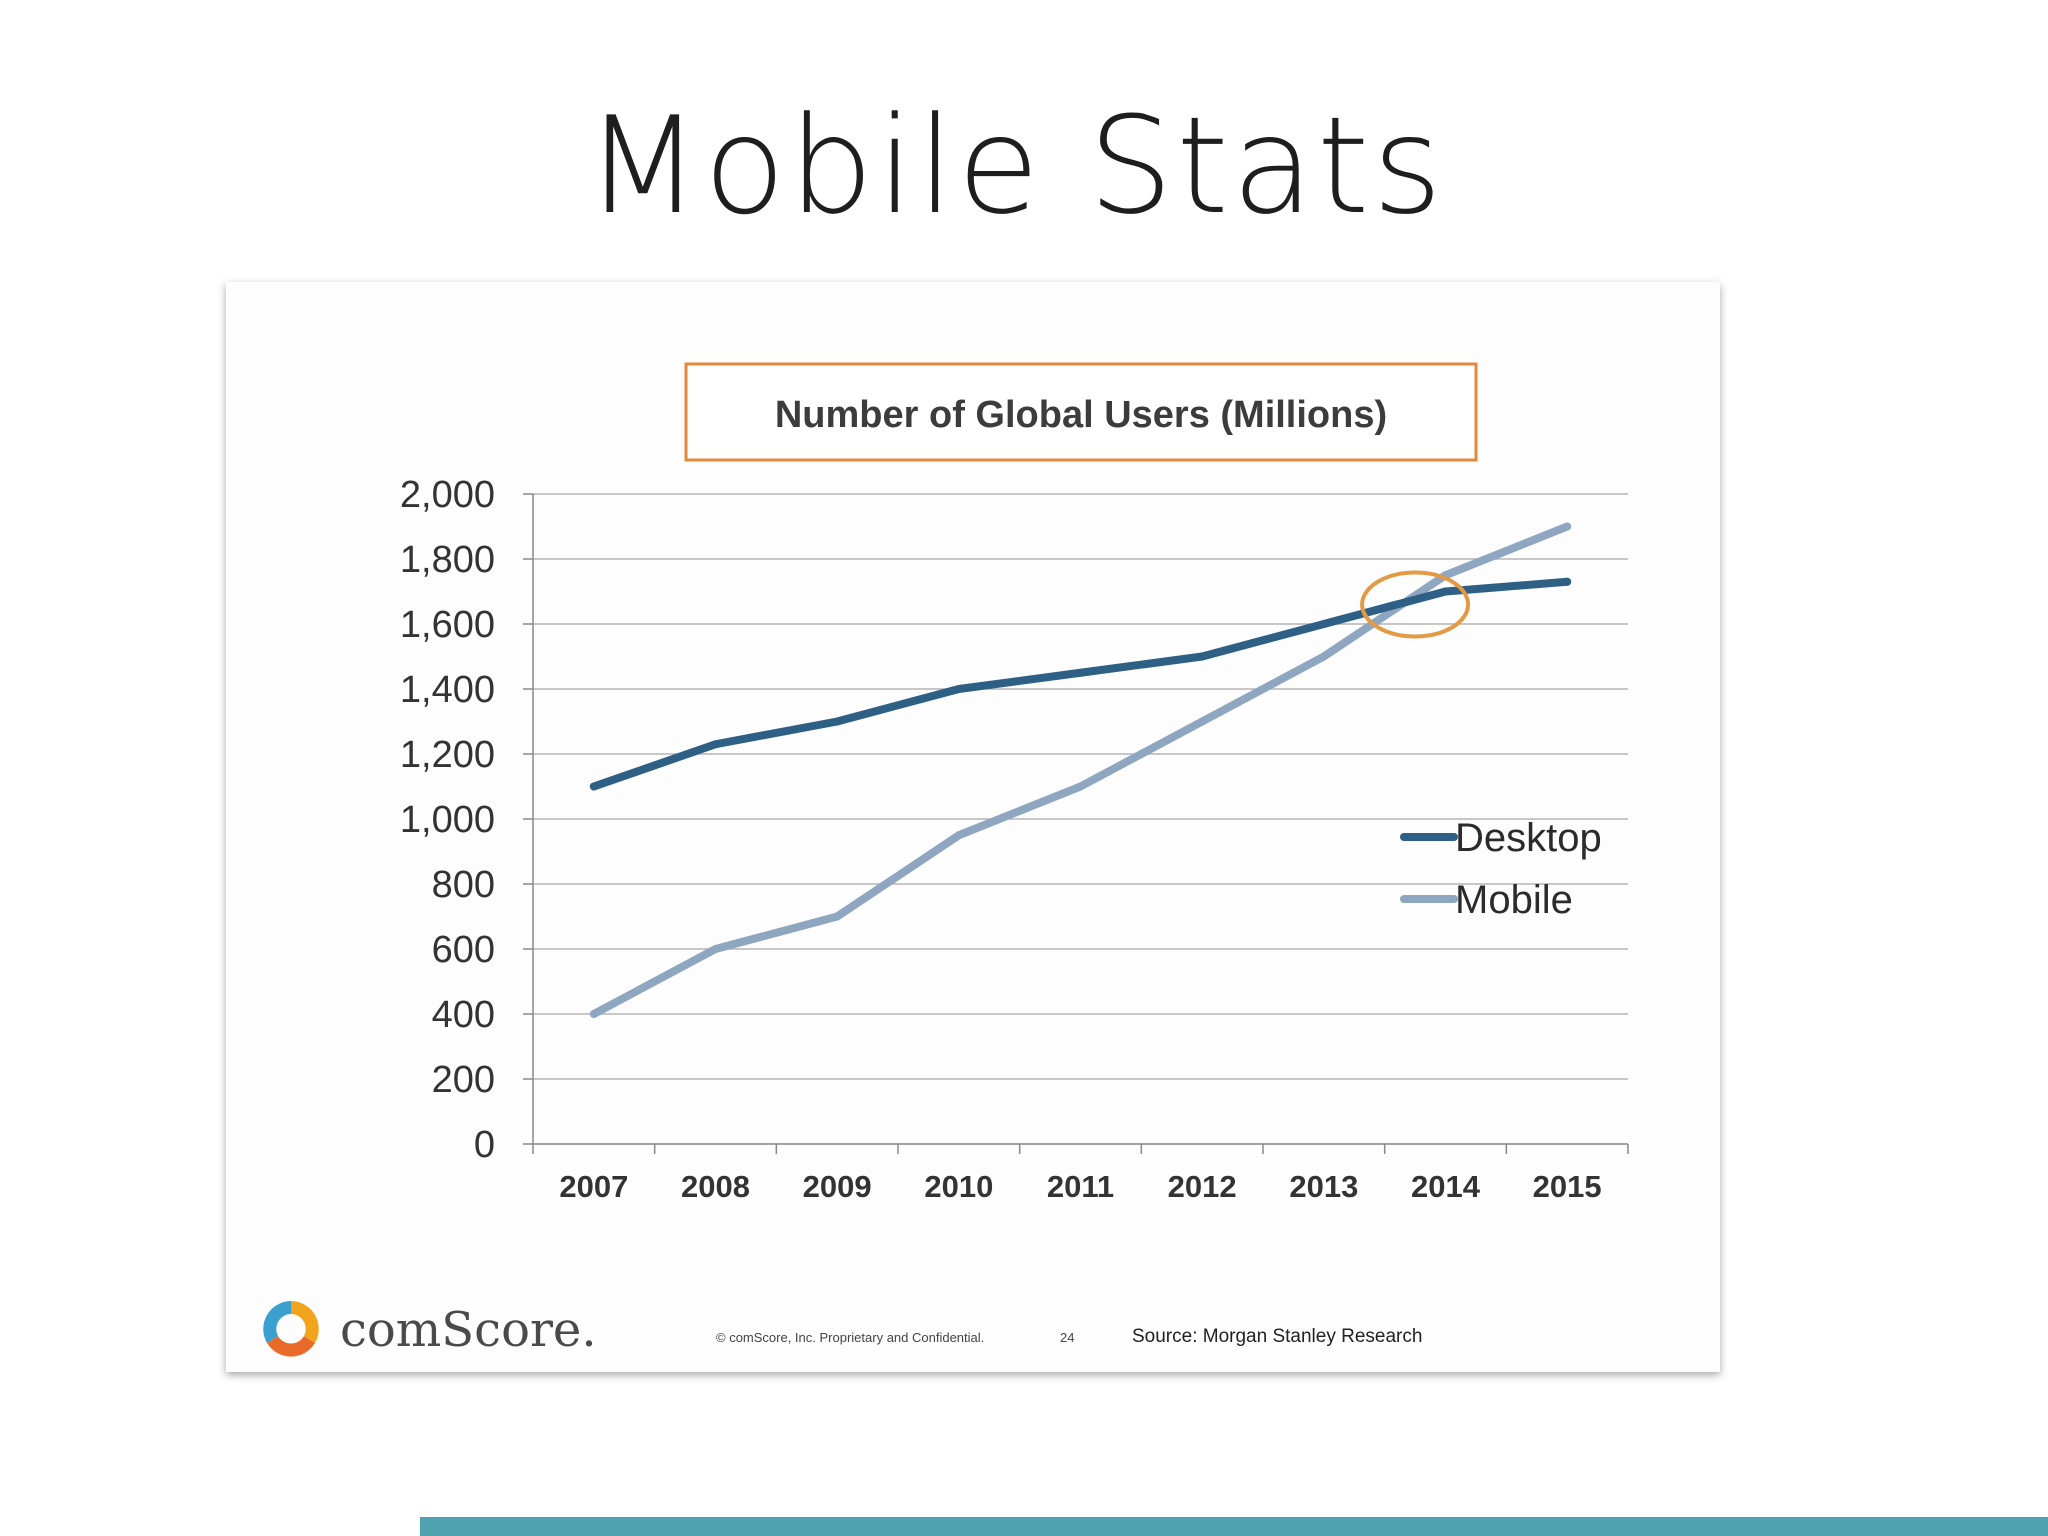  What do you see at coordinates (447, 560) in the screenshot?
I see `y-tick-label: 1,800` at bounding box center [447, 560].